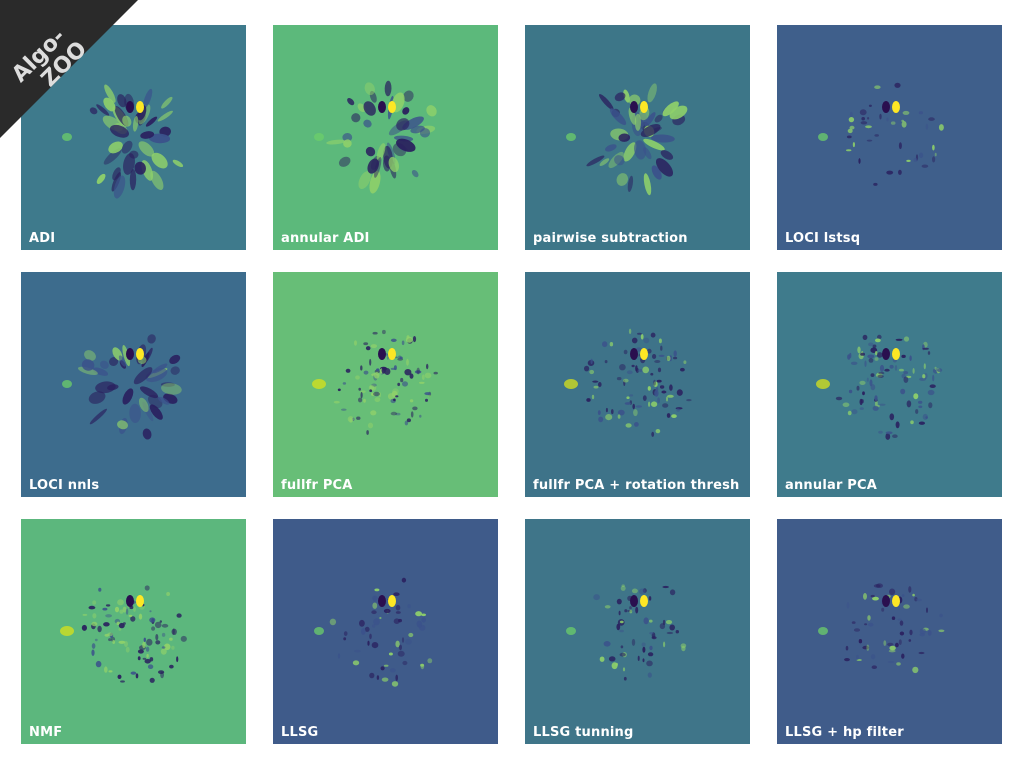 Image resolution: width=1024 pixels, height=768 pixels. Describe the element at coordinates (69, 69) in the screenshot. I see `banner-triangle` at that location.